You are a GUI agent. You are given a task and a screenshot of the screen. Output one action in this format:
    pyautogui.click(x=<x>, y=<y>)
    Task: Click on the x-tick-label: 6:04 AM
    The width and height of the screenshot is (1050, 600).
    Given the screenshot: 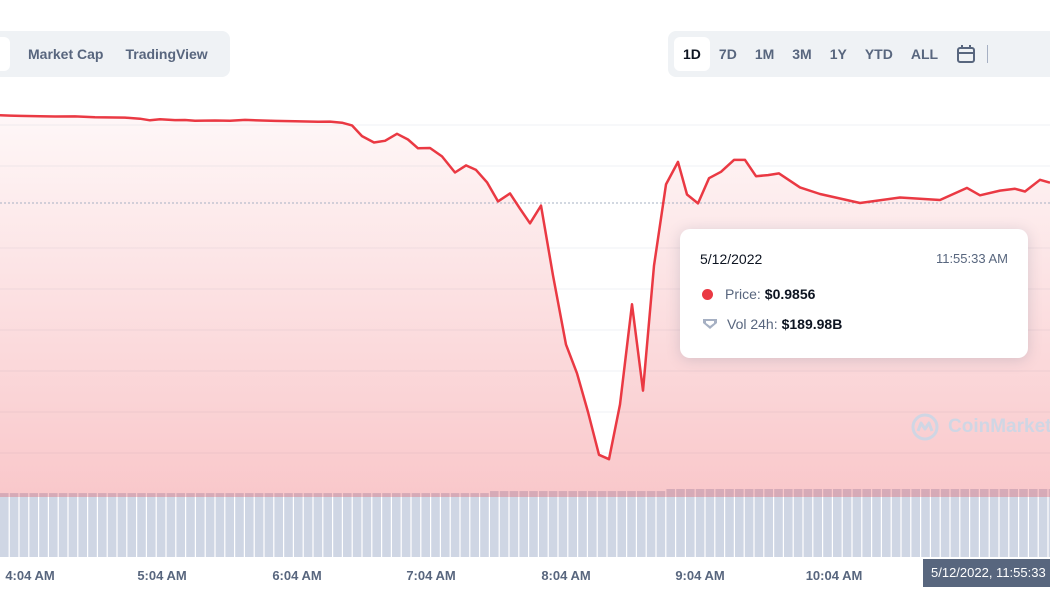 What is the action you would take?
    pyautogui.click(x=297, y=575)
    